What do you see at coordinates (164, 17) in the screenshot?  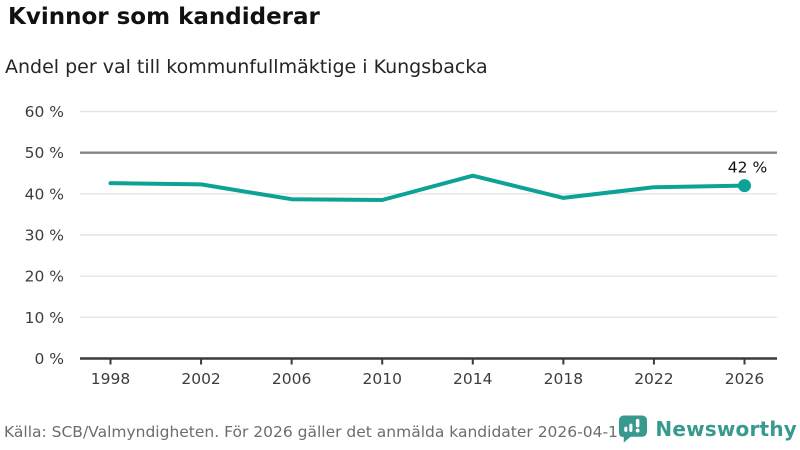 I see `page-title: Kvinnor som kandiderar` at bounding box center [164, 17].